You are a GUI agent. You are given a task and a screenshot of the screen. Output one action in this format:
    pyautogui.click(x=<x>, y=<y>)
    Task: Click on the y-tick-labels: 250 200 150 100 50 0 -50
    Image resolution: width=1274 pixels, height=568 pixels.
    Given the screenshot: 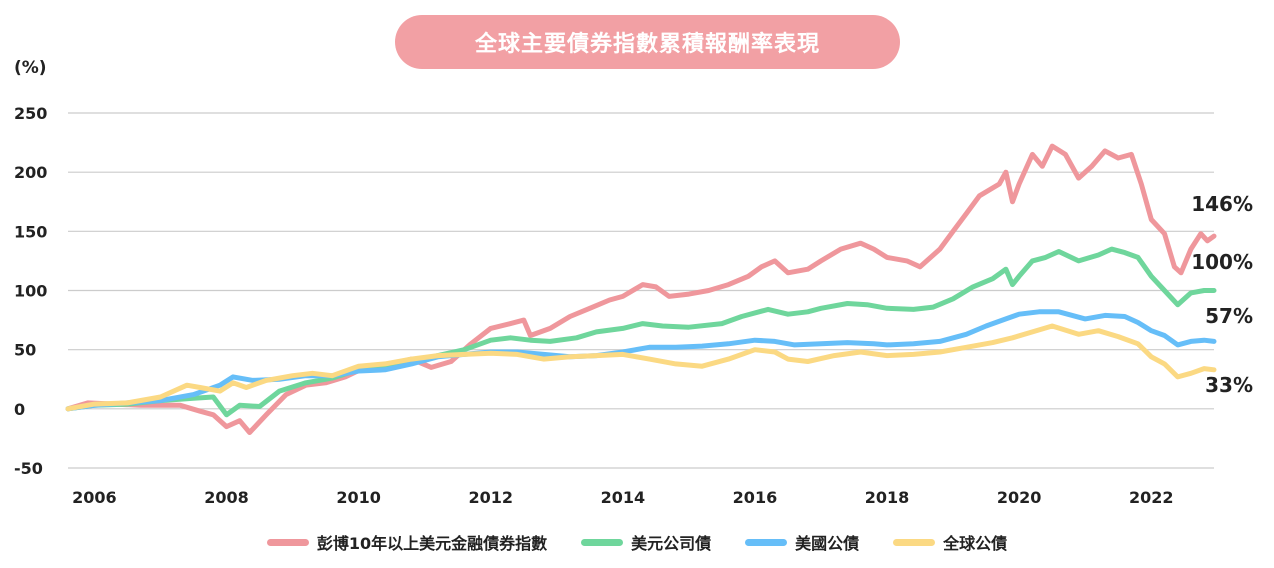 What is the action you would take?
    pyautogui.click(x=30, y=291)
    